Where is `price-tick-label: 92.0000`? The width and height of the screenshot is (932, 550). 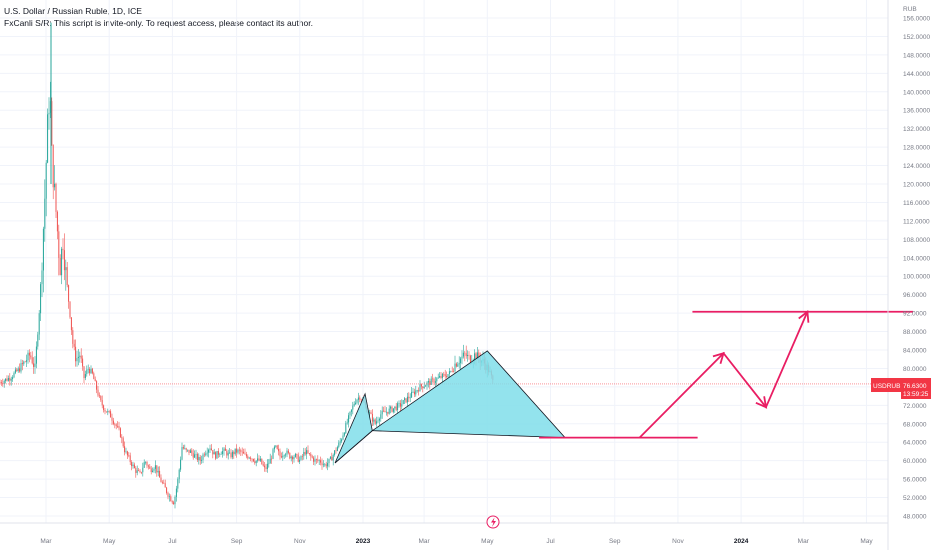
price-tick-label: 92.0000 is located at coordinates (915, 314).